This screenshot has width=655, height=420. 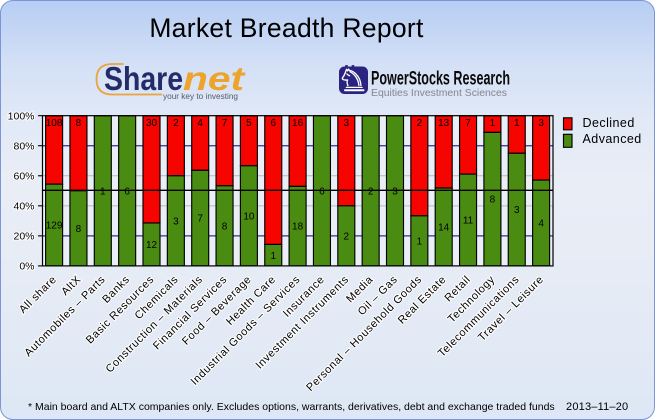 What do you see at coordinates (214, 78) in the screenshot?
I see `svg-text: net` at bounding box center [214, 78].